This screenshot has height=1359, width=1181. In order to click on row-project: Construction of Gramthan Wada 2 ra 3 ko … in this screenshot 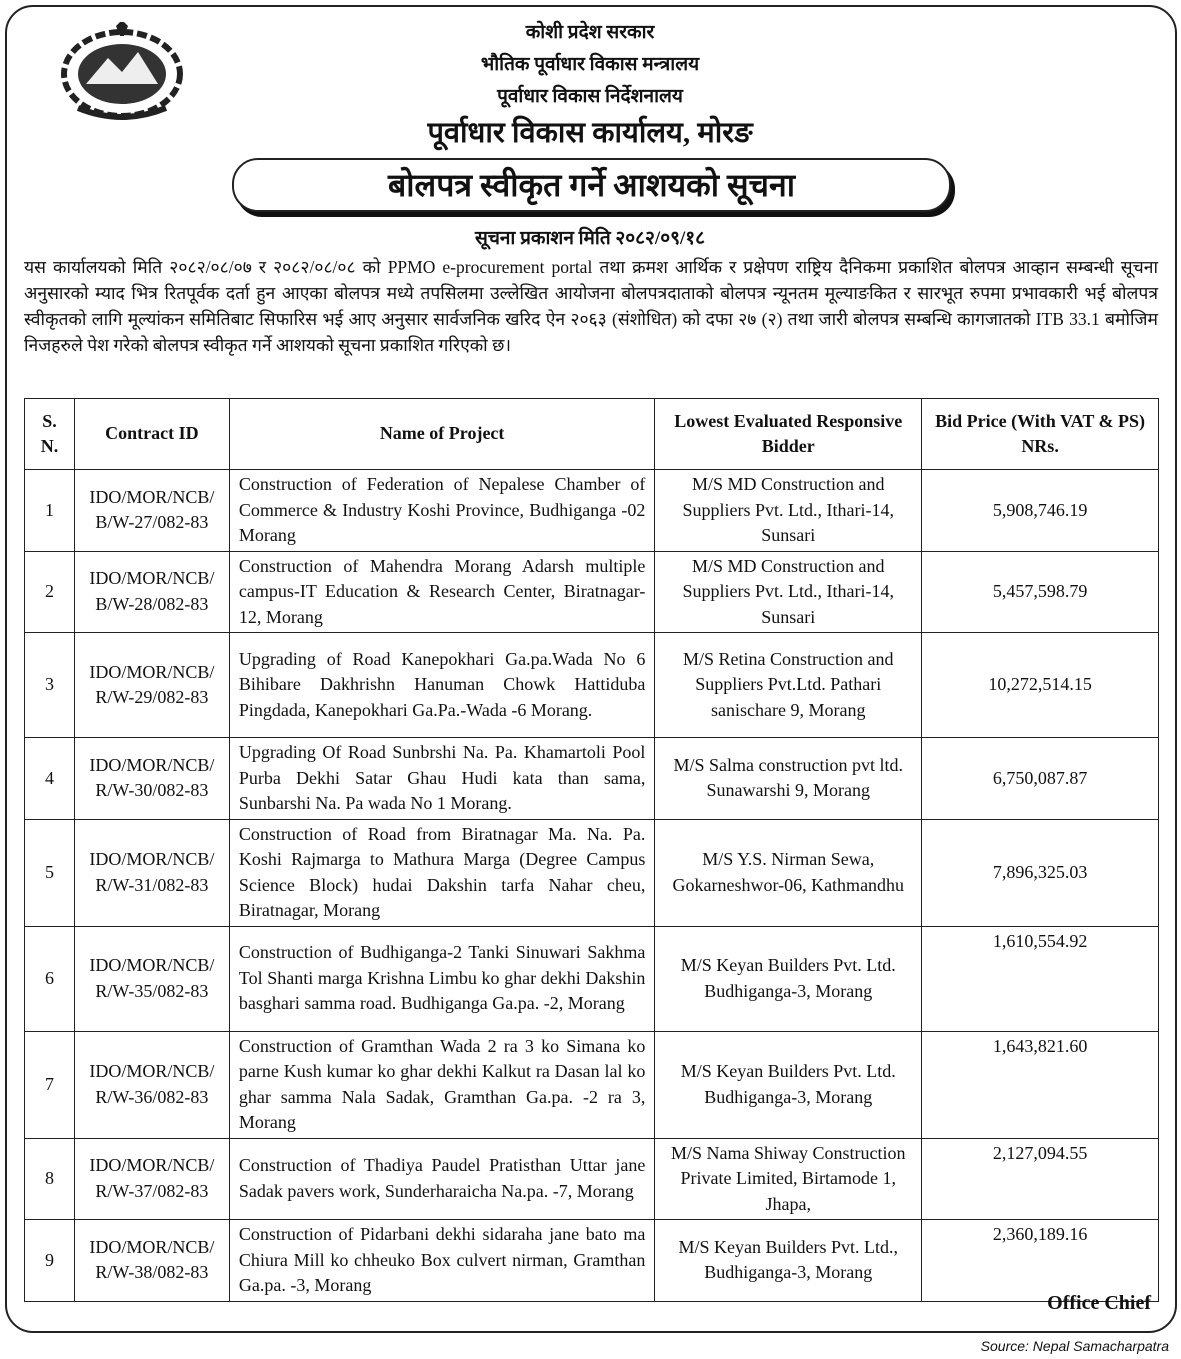, I will do `click(442, 1084)`.